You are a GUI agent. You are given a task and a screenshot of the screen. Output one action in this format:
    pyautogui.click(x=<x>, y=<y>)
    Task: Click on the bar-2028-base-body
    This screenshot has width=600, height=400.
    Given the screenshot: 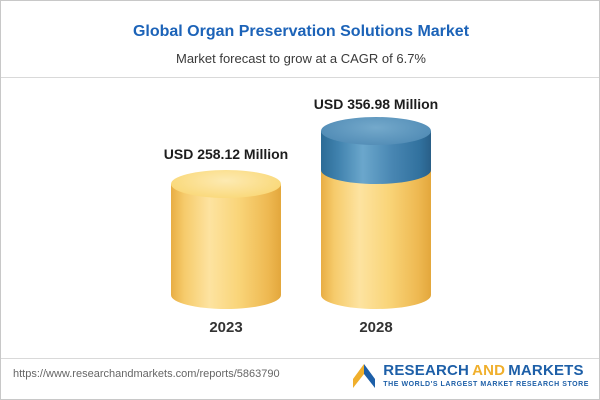 What is the action you would take?
    pyautogui.click(x=376, y=239)
    